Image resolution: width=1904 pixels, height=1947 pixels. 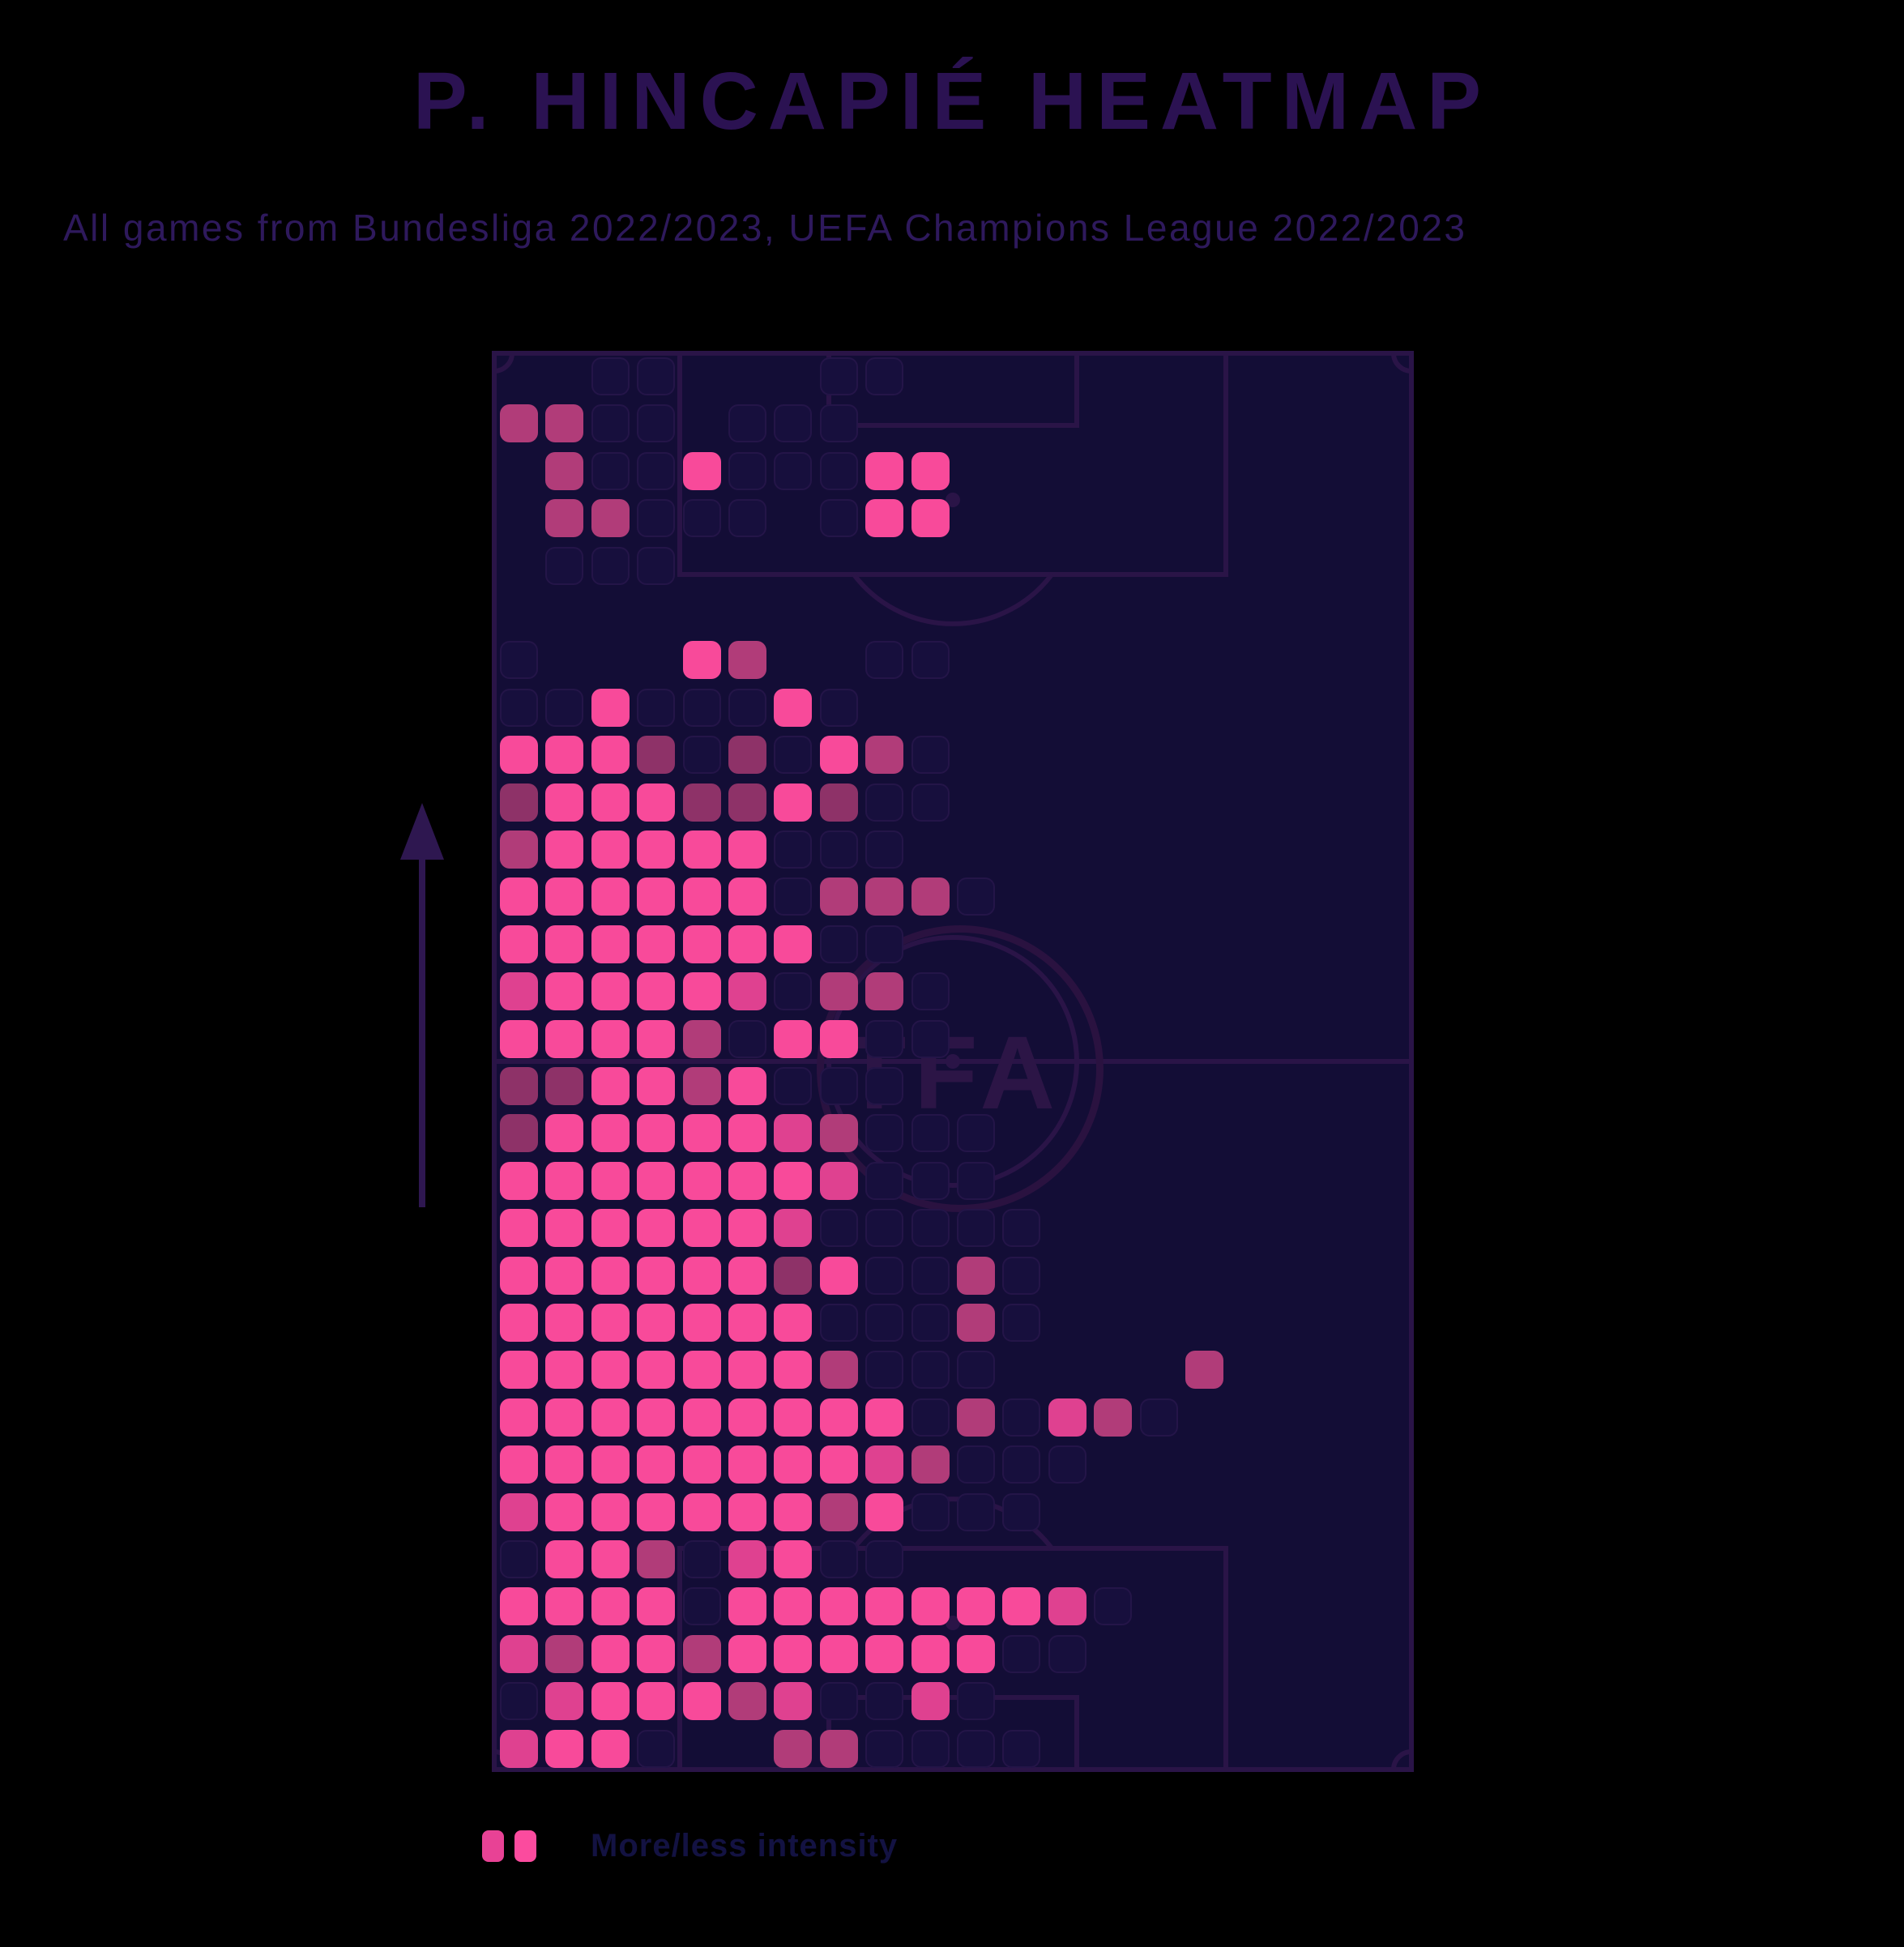 I want to click on penalty-spot-bottom, so click(x=953, y=1623).